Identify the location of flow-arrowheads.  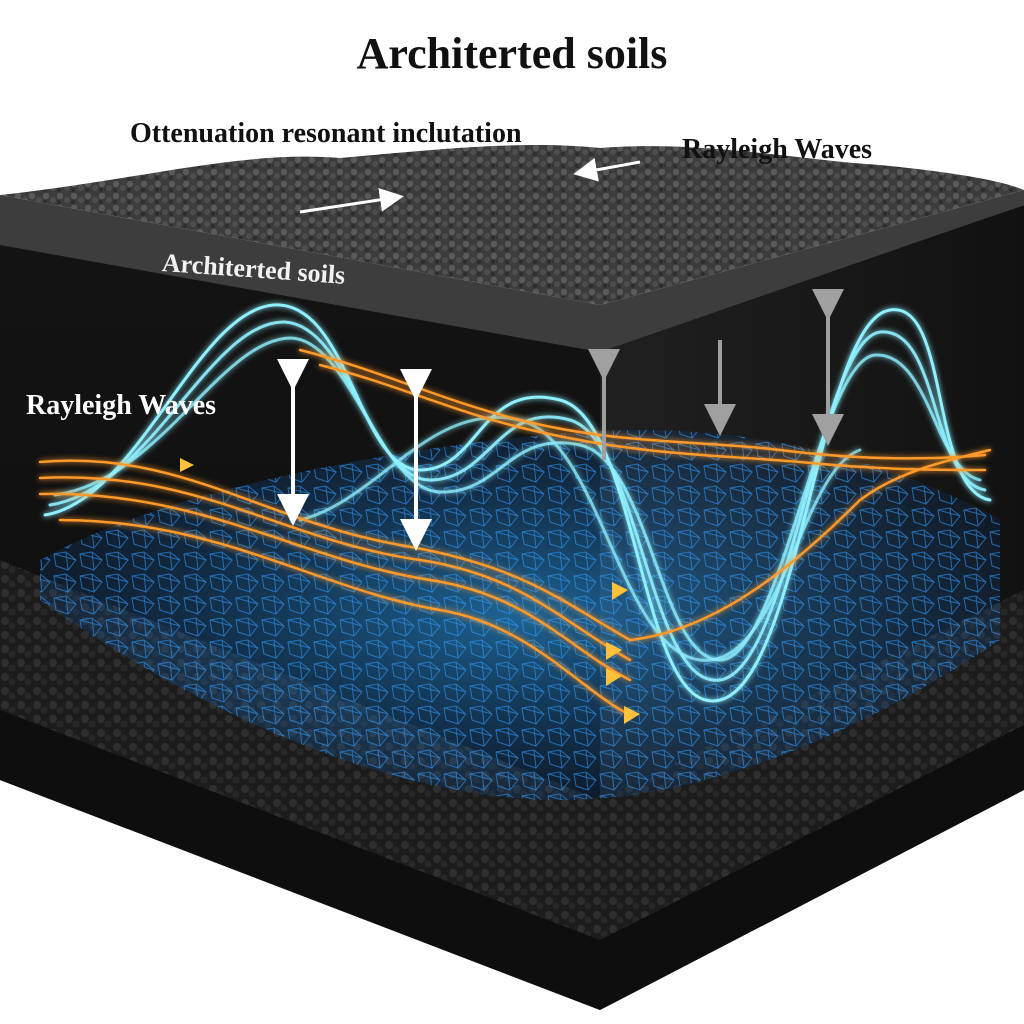
(410, 591).